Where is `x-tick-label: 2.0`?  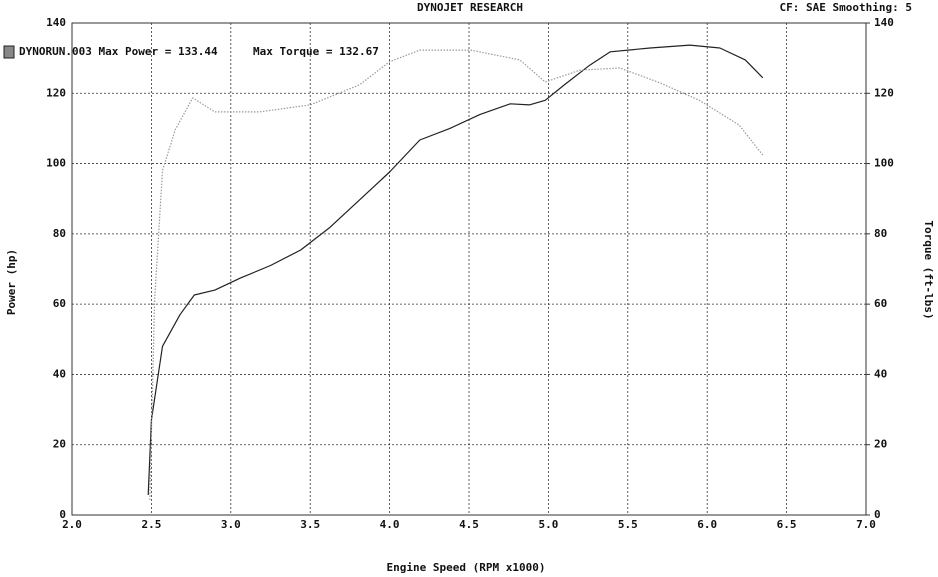 x-tick-label: 2.0 is located at coordinates (72, 524).